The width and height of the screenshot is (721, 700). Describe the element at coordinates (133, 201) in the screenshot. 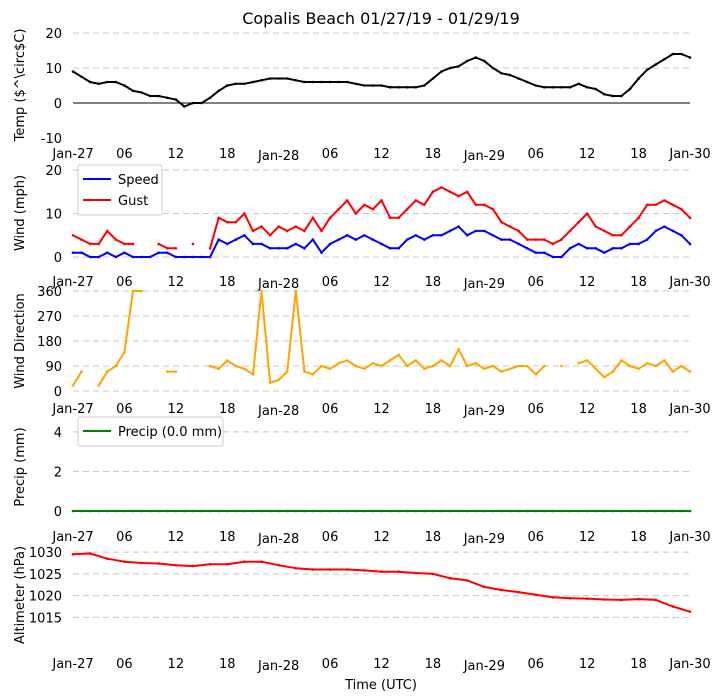

I see `legend-label: Gust` at that location.